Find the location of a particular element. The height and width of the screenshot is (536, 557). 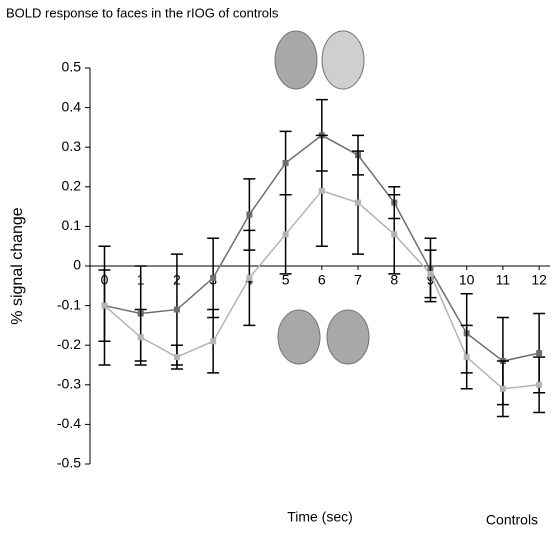

x-tick-label: 5 is located at coordinates (286, 280).